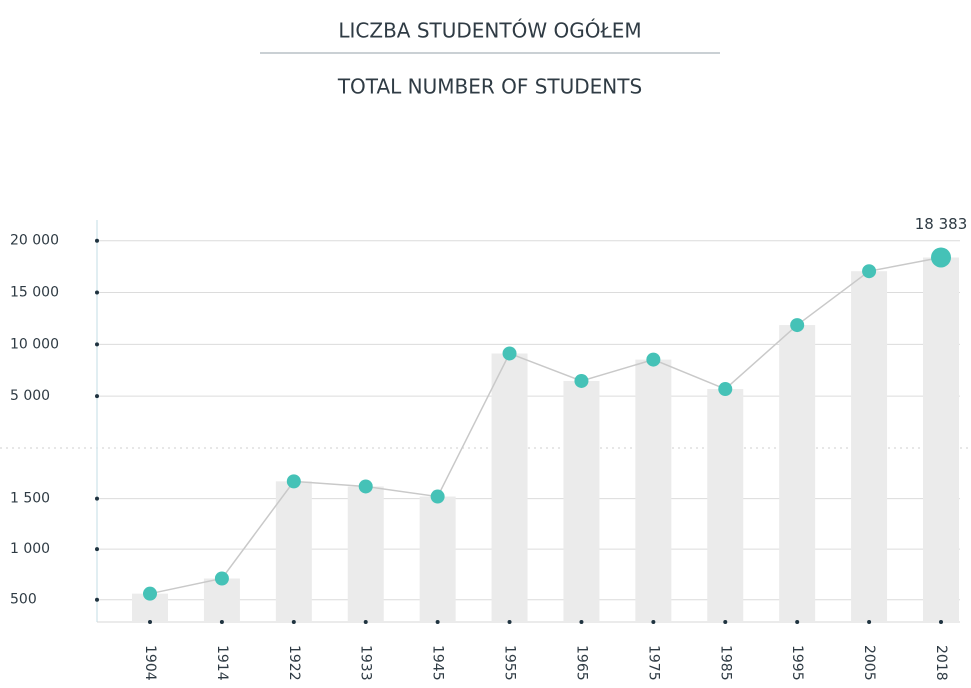 Image resolution: width=971 pixels, height=688 pixels. I want to click on x-tick-label: 2005, so click(869, 663).